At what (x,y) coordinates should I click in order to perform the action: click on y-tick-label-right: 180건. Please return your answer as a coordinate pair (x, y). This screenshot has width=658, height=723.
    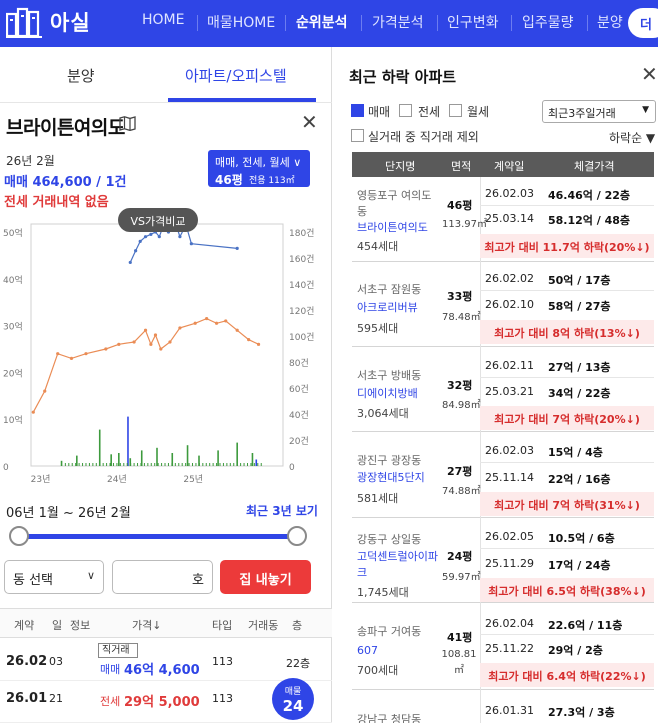
    Looking at the image, I should click on (301, 233).